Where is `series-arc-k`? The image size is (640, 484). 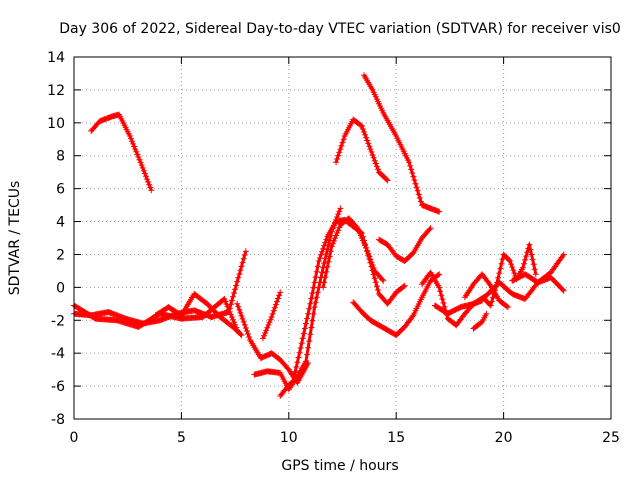 series-arc-k is located at coordinates (353, 253).